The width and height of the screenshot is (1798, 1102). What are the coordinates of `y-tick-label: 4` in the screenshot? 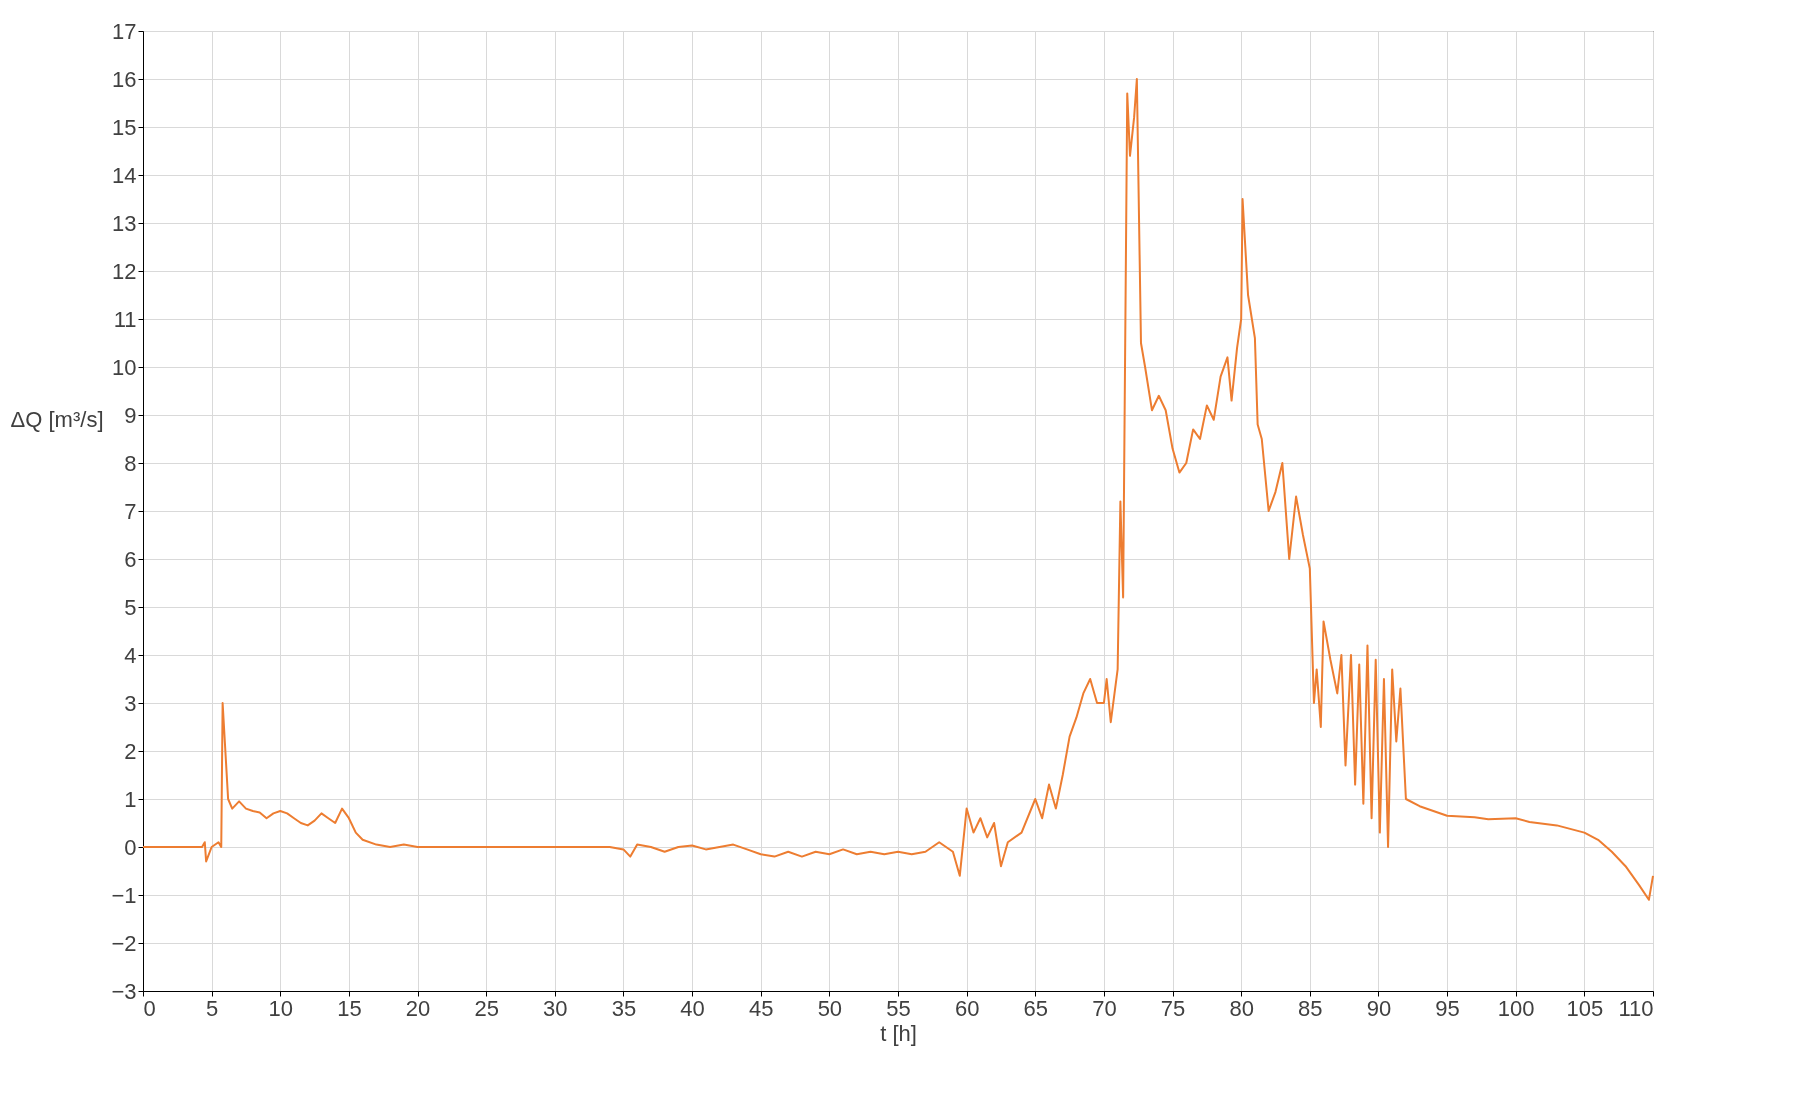 It's located at (130, 655).